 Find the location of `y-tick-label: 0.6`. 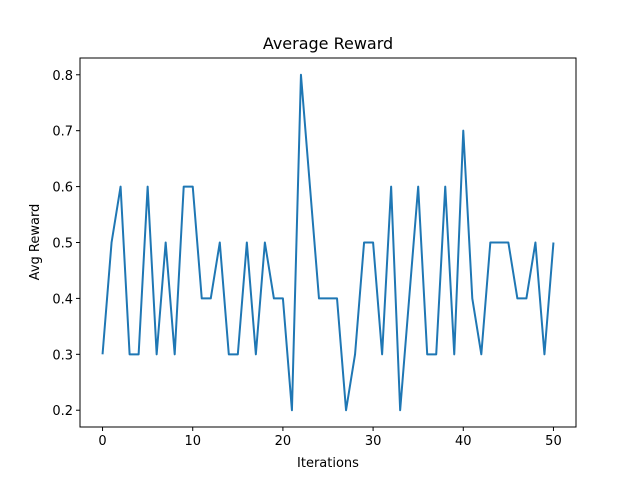

y-tick-label: 0.6 is located at coordinates (62, 188).